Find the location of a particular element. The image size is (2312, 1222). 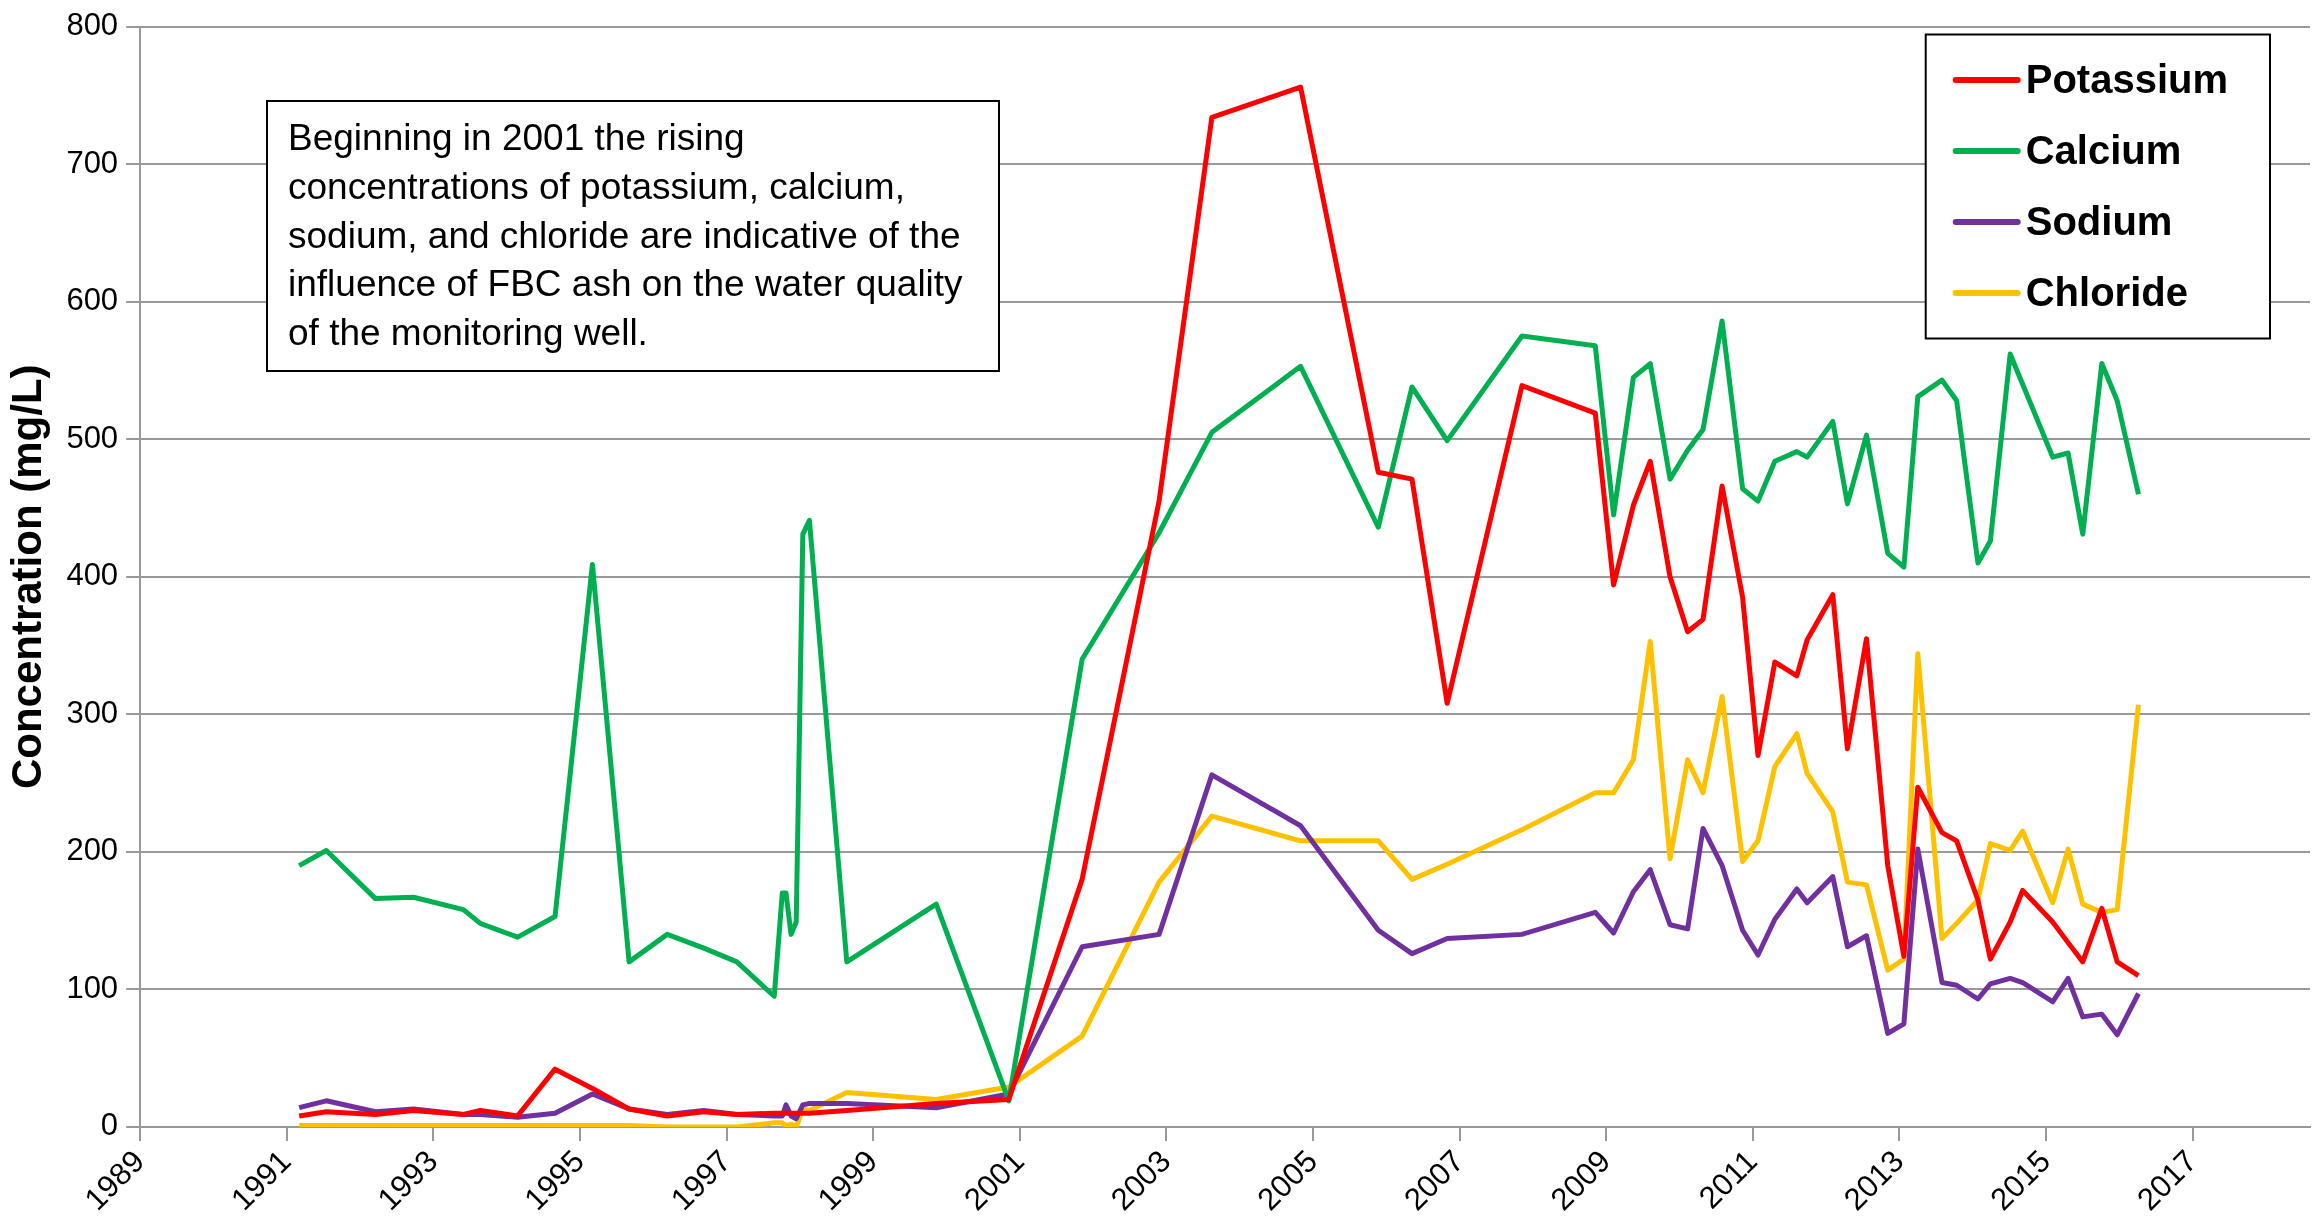

y-tick-label: 100 is located at coordinates (92, 987).